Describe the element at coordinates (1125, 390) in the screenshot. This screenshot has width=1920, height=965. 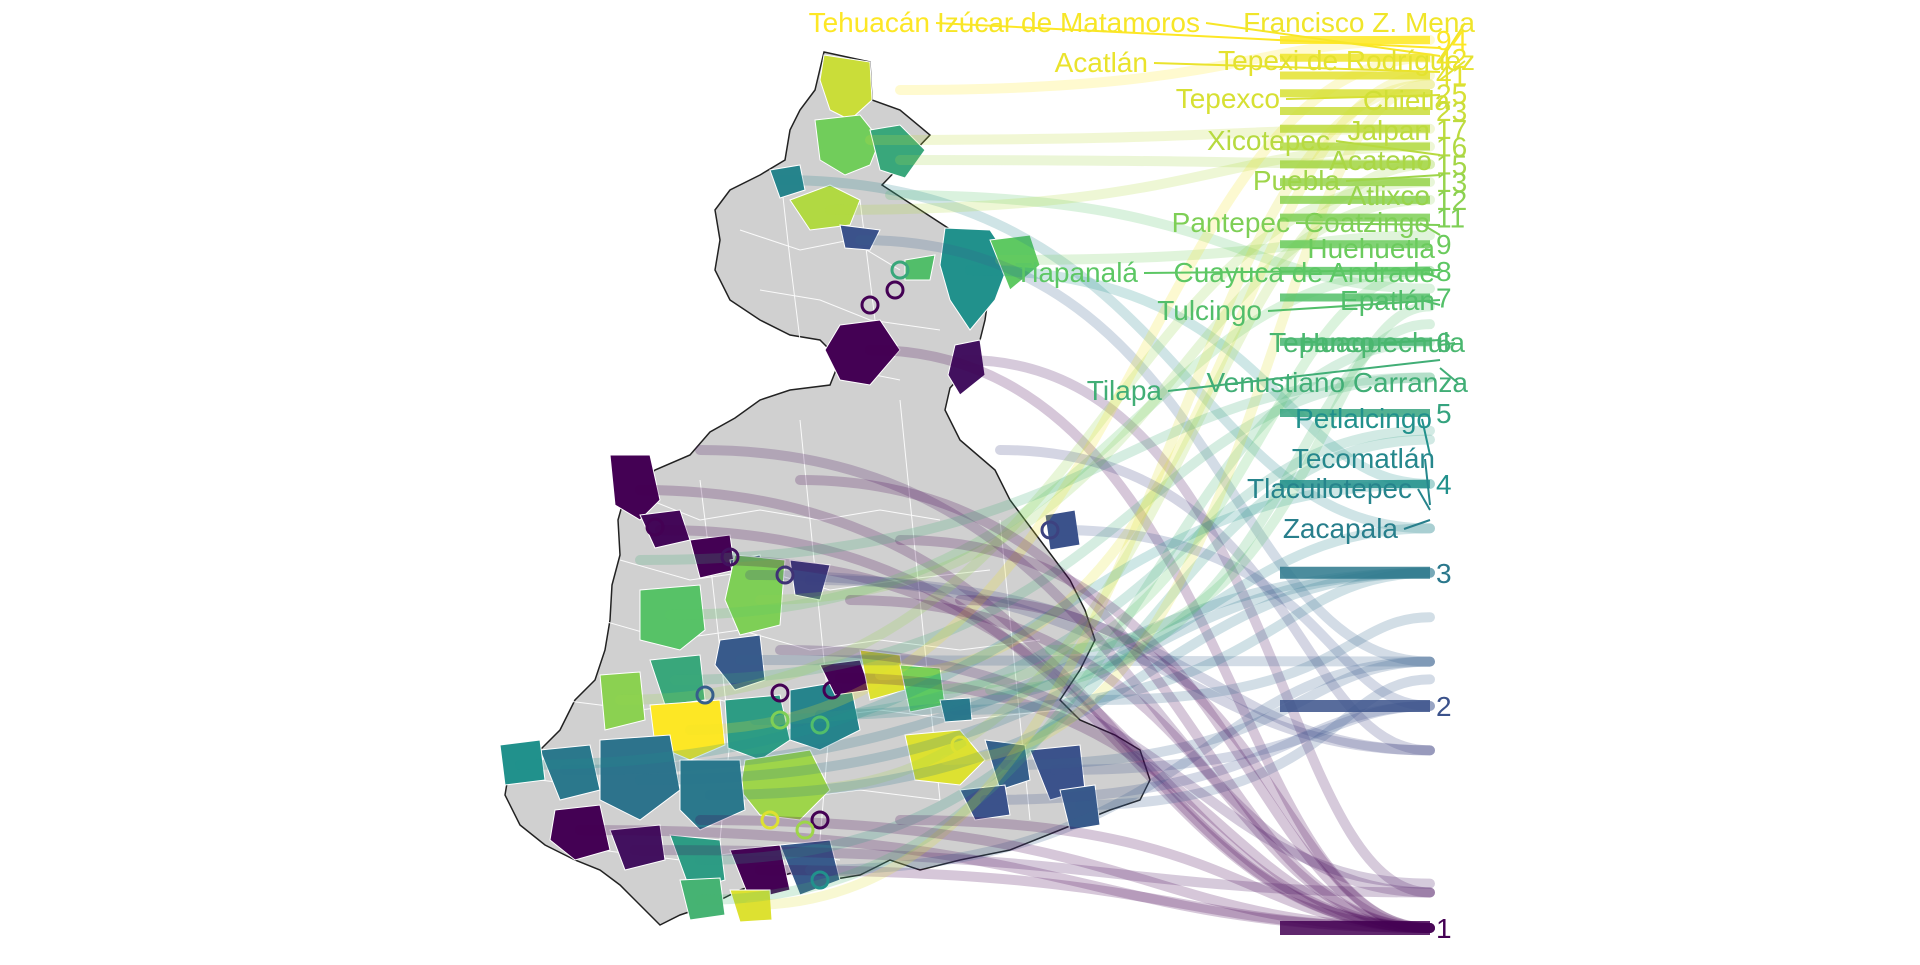
I see `municipality-label: Tilapa` at that location.